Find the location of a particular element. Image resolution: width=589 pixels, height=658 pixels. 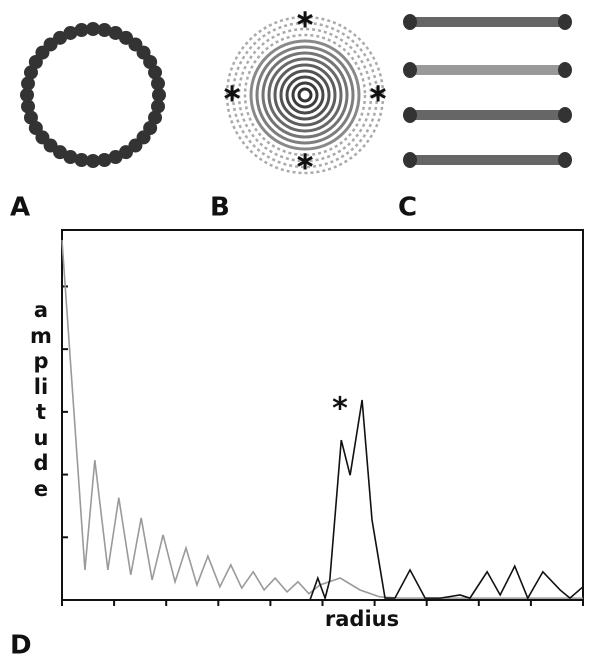

panel-label: C is located at coordinates (407, 208).